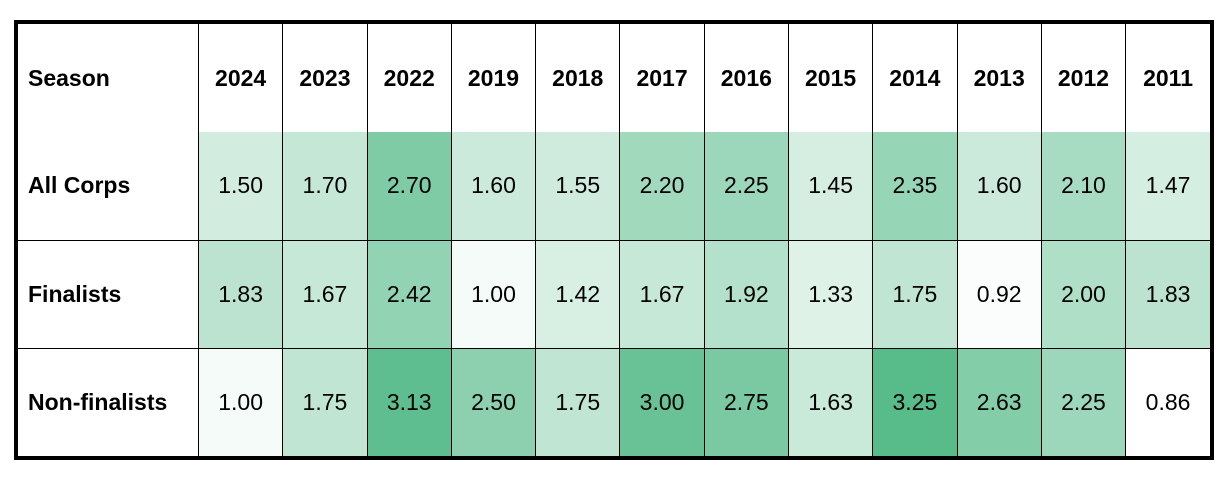  What do you see at coordinates (915, 401) in the screenshot?
I see `cell-non-finalists-2014: 3.25` at bounding box center [915, 401].